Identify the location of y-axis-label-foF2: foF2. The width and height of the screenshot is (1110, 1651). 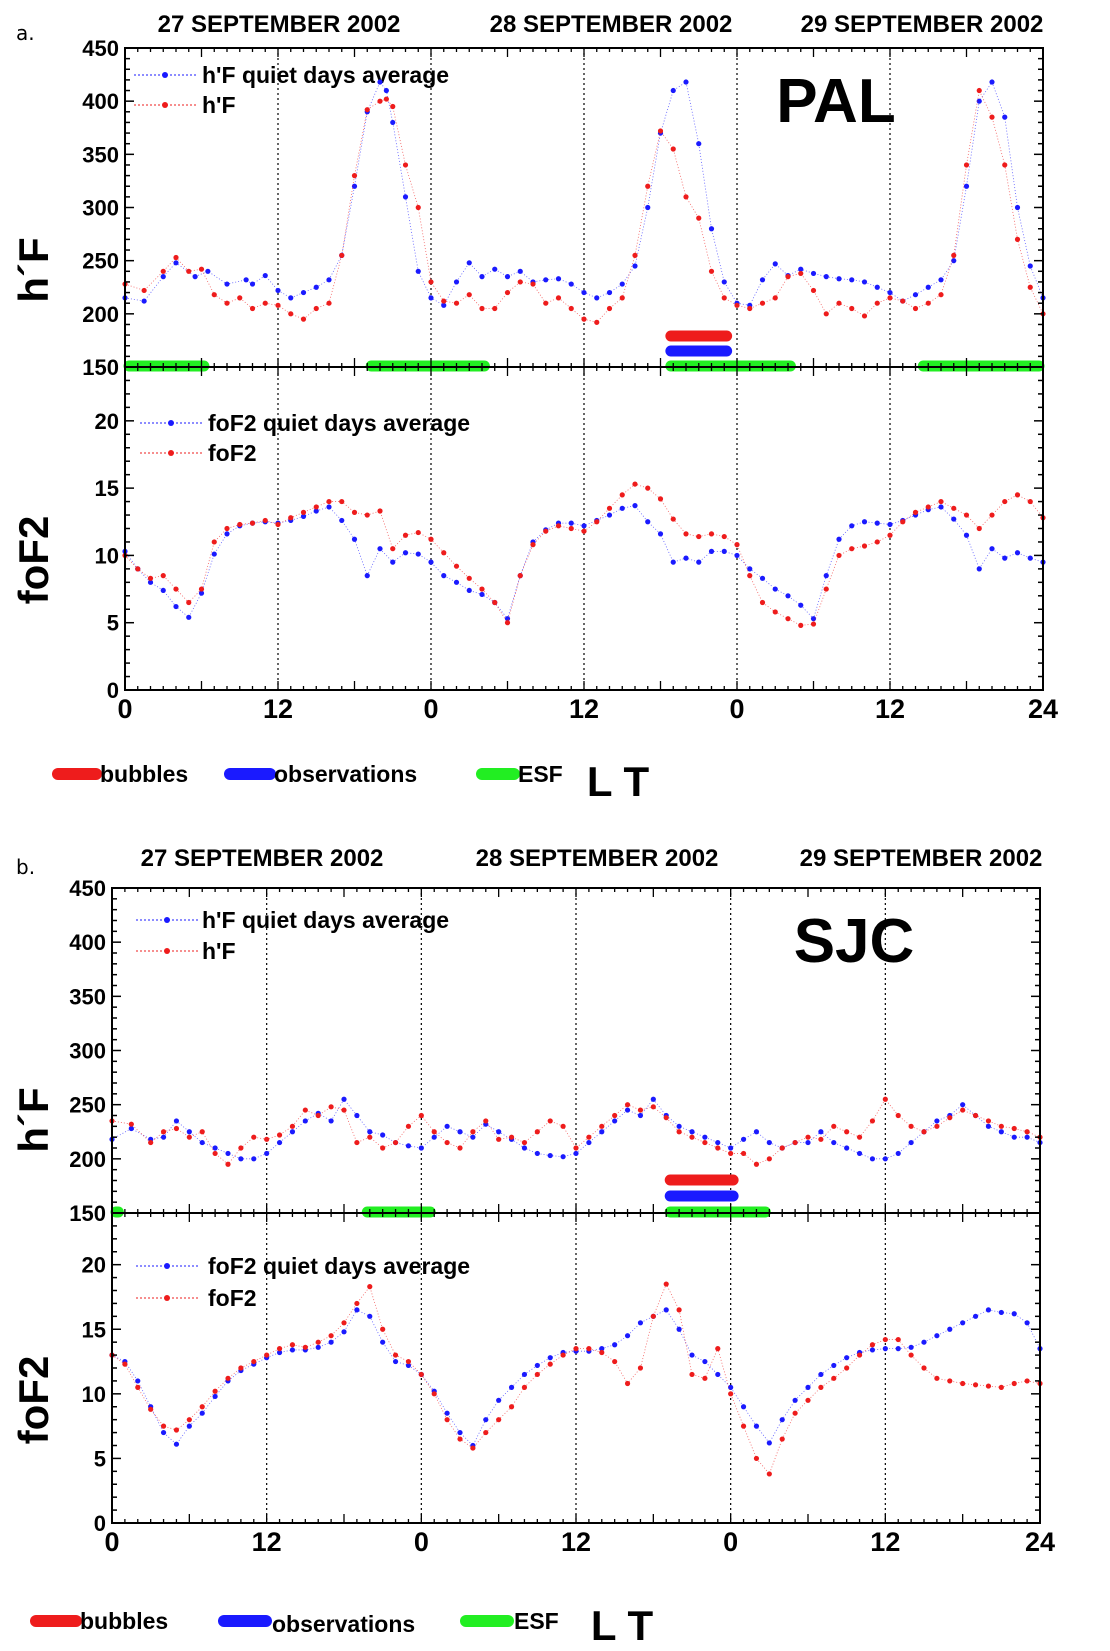
(33, 560).